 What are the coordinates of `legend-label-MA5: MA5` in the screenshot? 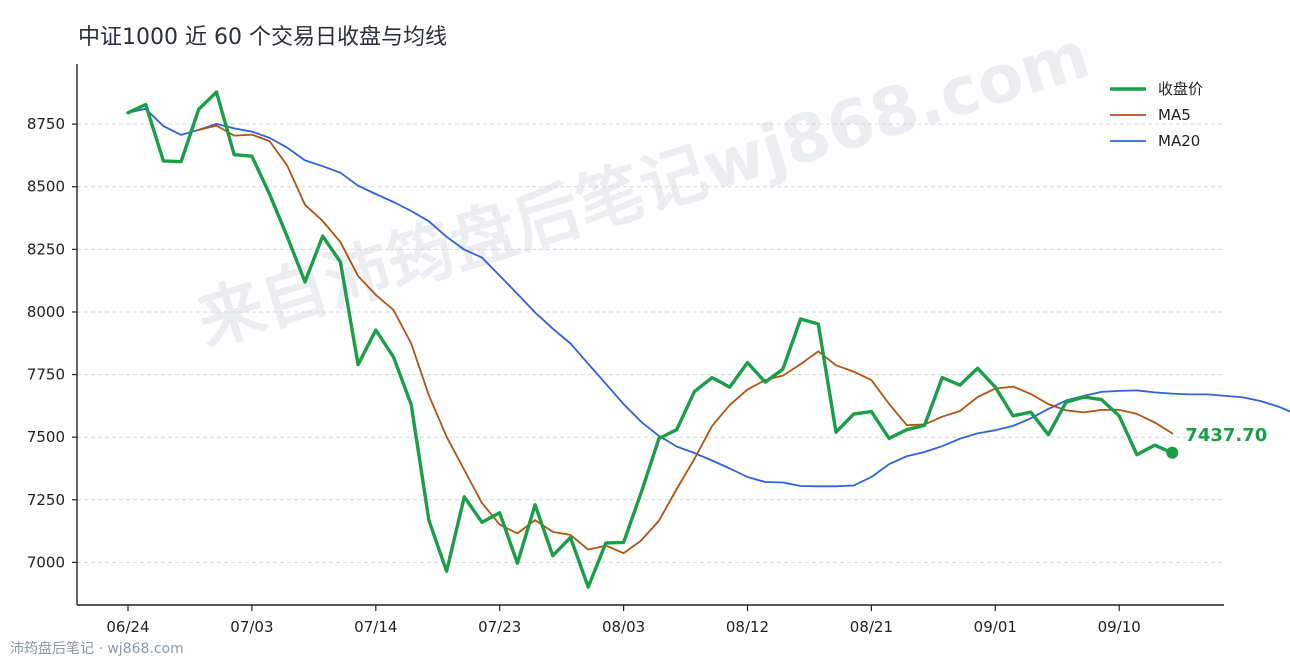 It's located at (1174, 115).